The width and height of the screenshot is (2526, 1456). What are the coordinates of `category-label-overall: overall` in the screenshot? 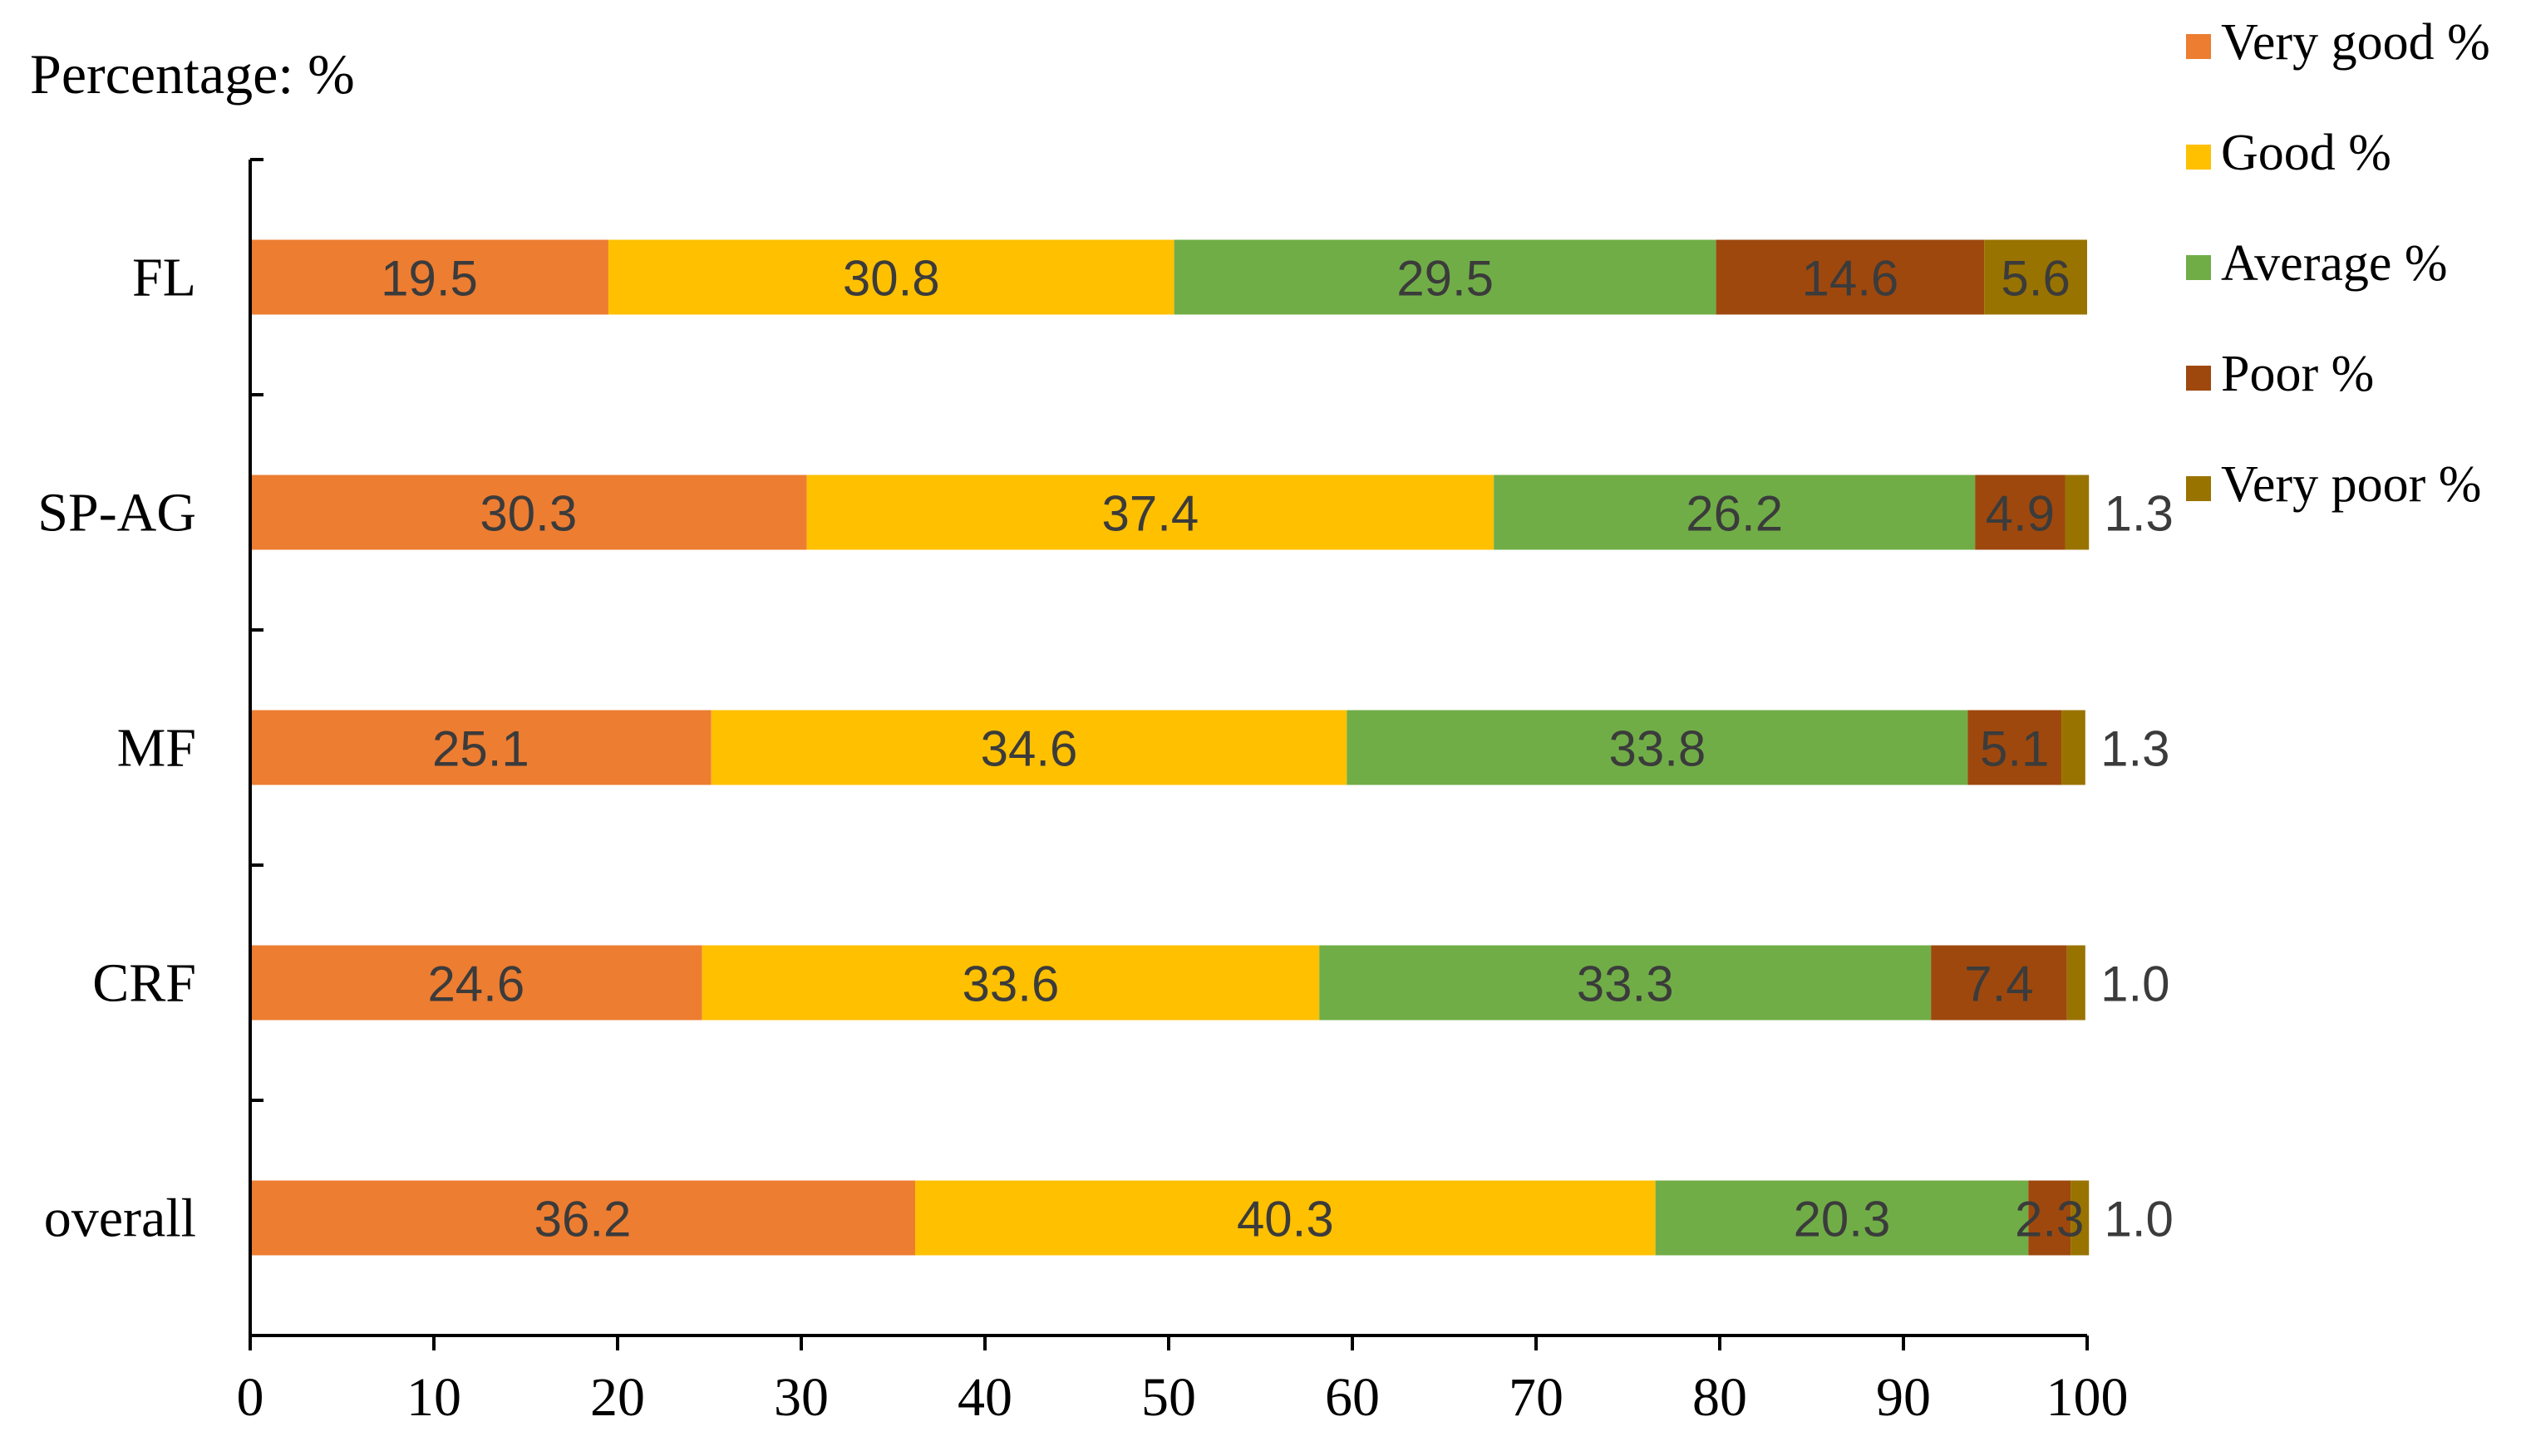 It's located at (120, 1218).